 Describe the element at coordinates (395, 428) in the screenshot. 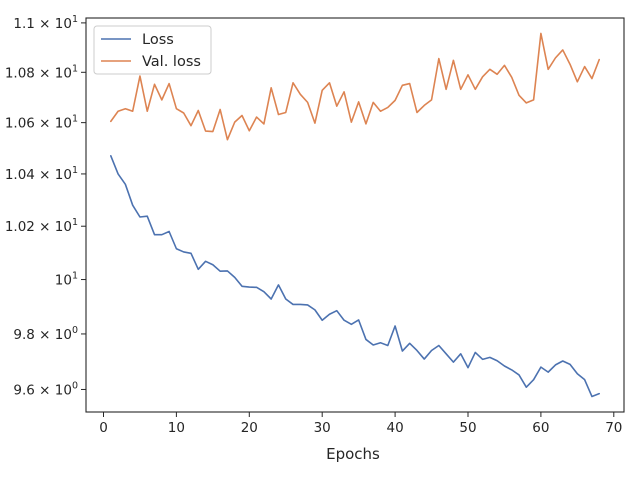

I see `x-tick-label: 40` at that location.